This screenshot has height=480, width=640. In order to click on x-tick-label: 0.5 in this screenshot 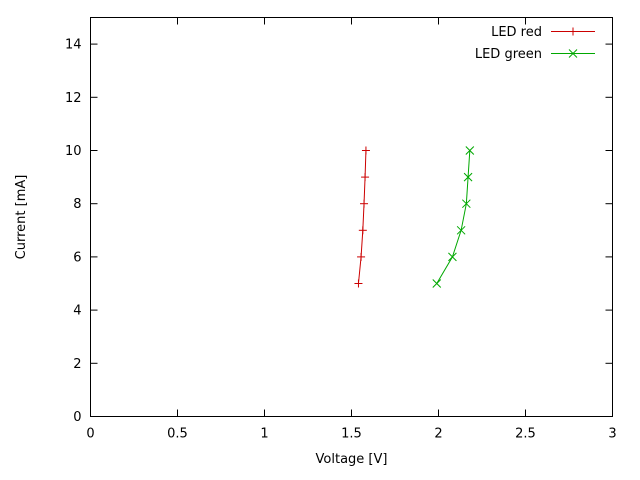, I will do `click(177, 434)`.